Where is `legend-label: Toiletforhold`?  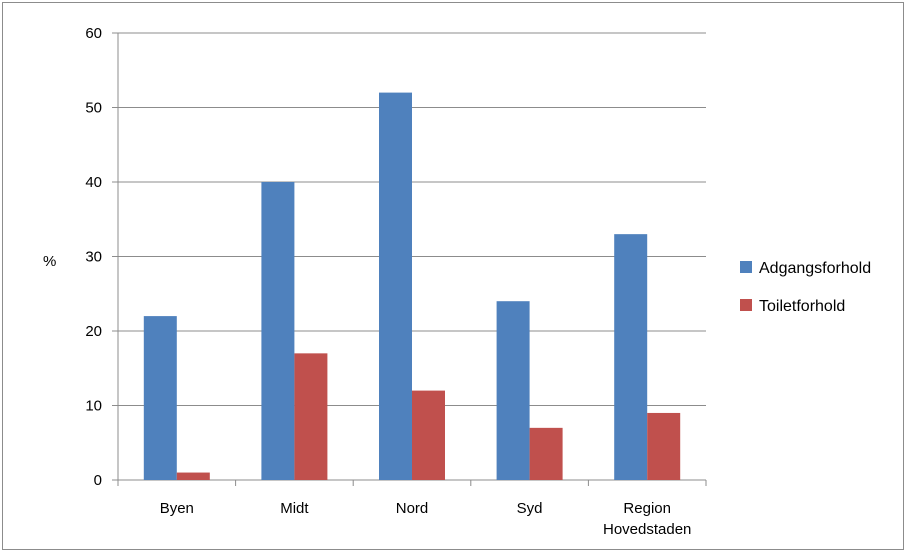
legend-label: Toiletforhold is located at coordinates (802, 306).